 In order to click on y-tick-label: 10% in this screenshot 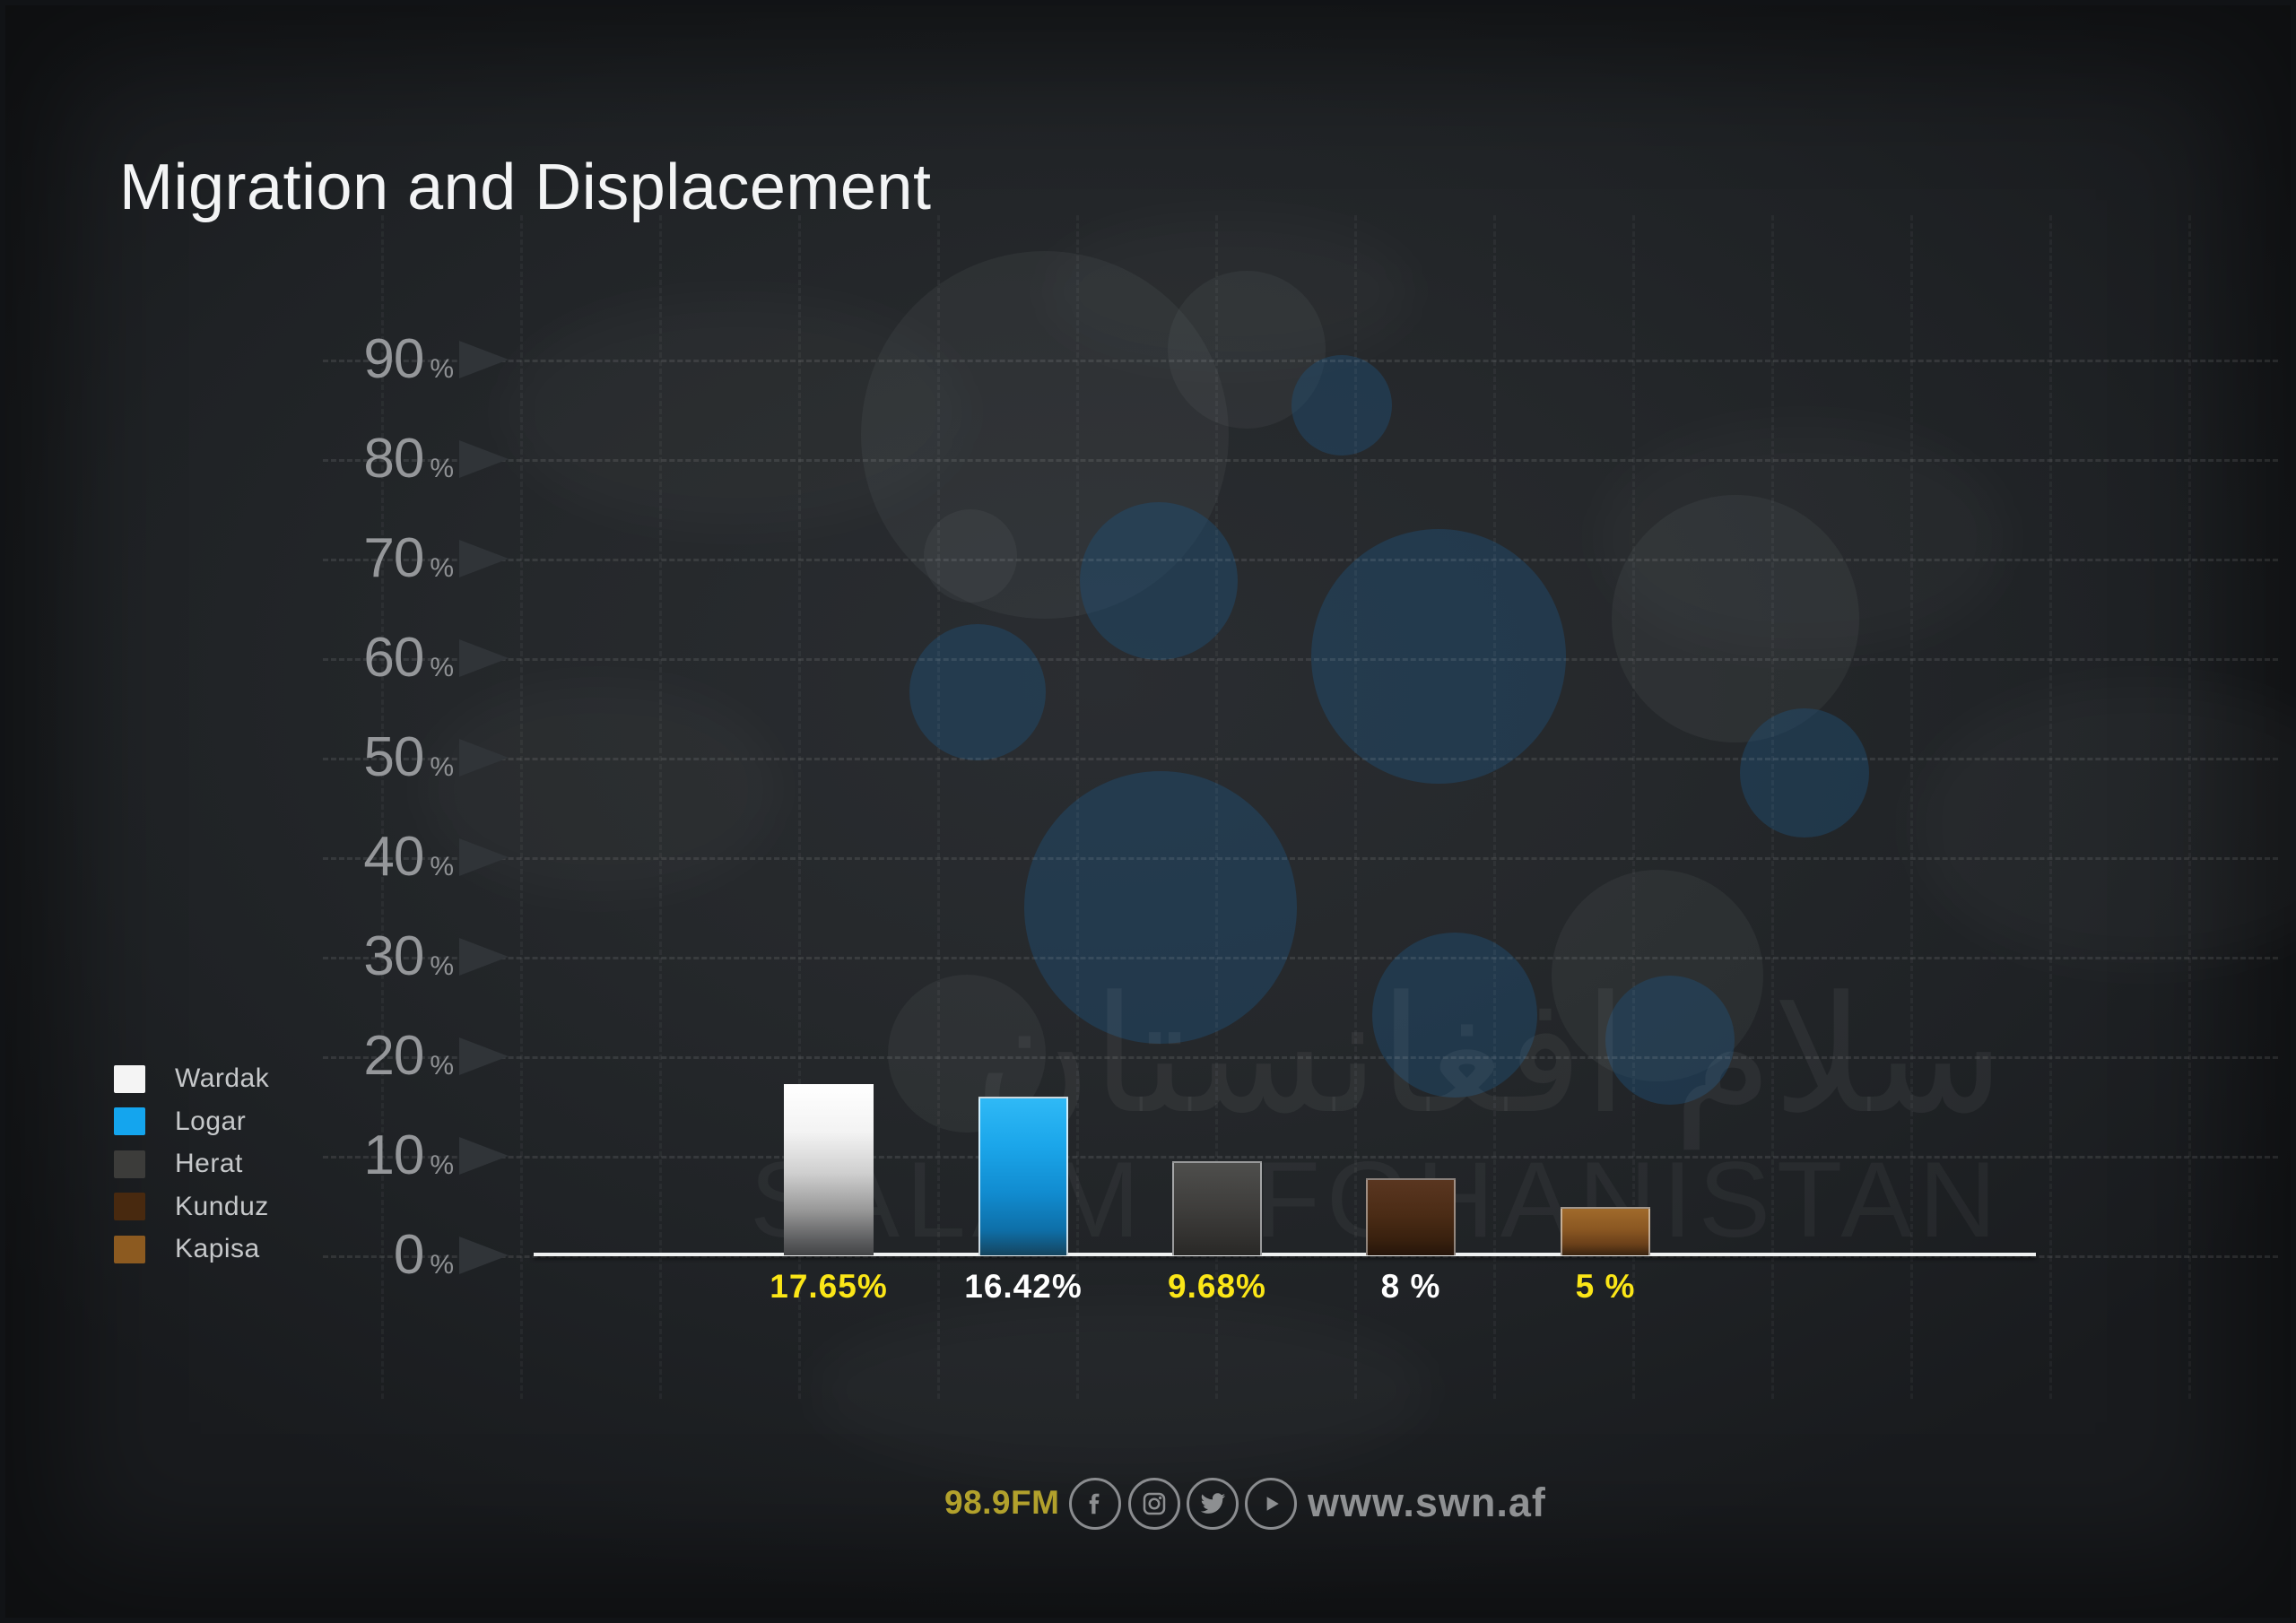, I will do `click(355, 1156)`.